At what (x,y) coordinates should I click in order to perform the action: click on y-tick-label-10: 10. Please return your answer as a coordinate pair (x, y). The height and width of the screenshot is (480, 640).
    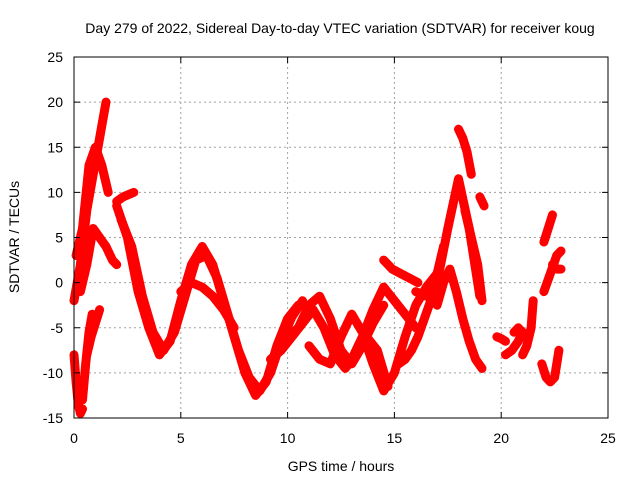
    Looking at the image, I should click on (55, 192).